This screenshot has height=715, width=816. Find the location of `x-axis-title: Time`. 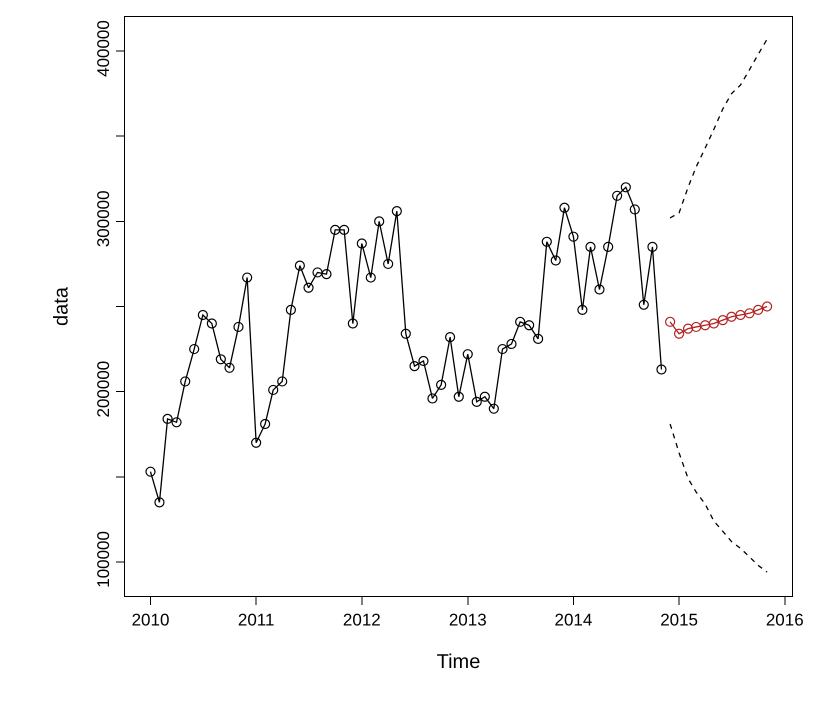

x-axis-title: Time is located at coordinates (458, 661).